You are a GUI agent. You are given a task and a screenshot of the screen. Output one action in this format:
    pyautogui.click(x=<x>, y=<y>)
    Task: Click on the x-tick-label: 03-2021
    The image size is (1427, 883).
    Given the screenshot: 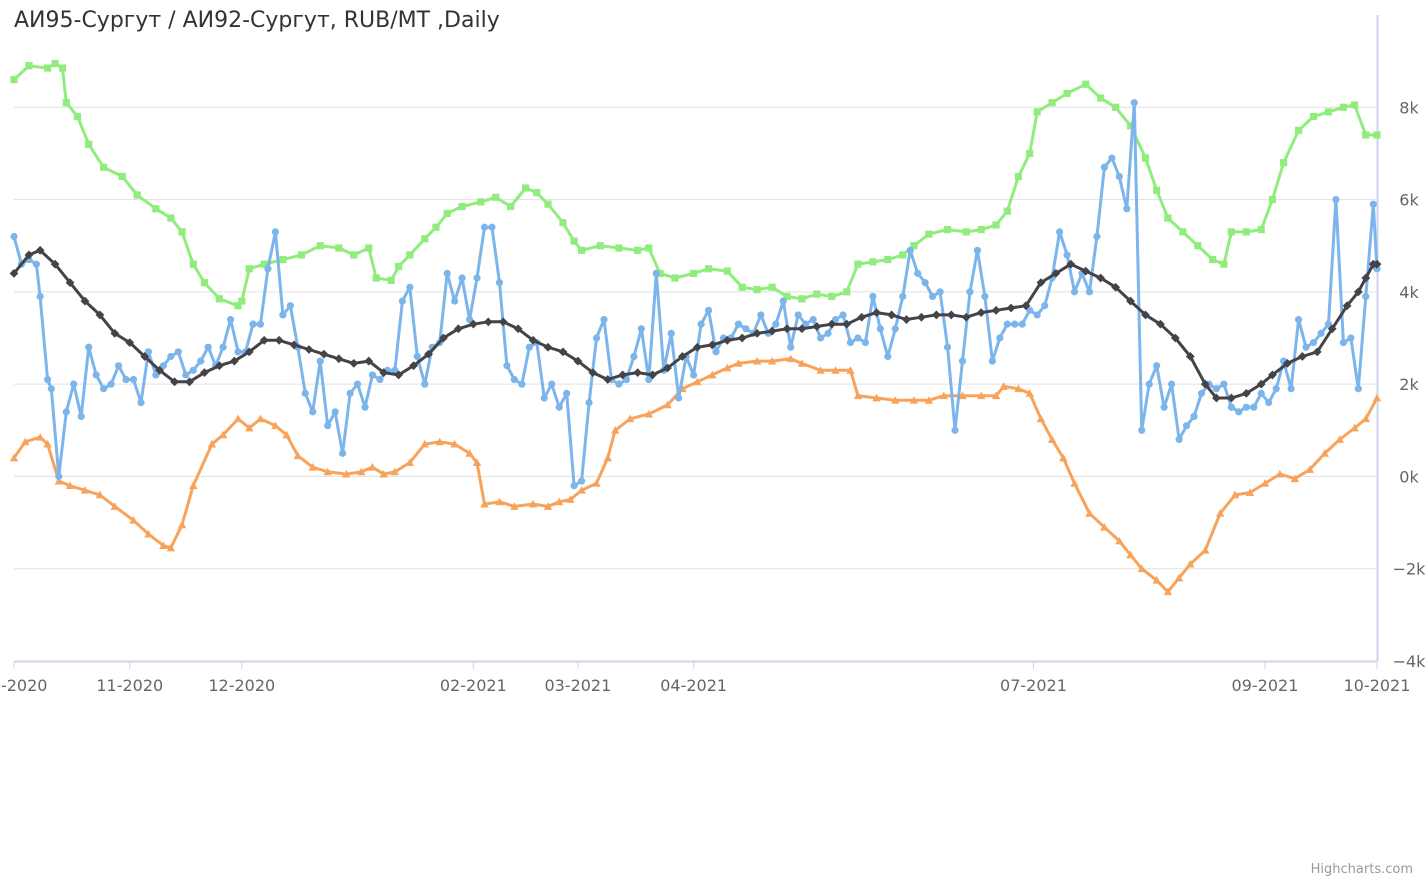 What is the action you would take?
    pyautogui.click(x=577, y=685)
    